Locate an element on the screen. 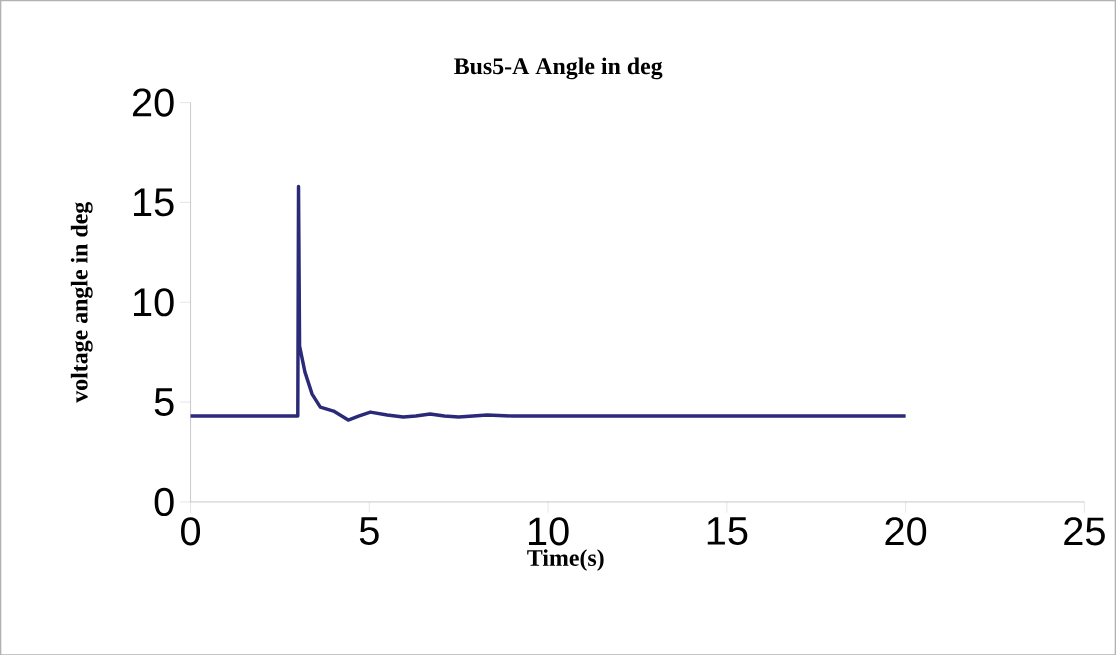  x-tick-label: 0 is located at coordinates (191, 531).